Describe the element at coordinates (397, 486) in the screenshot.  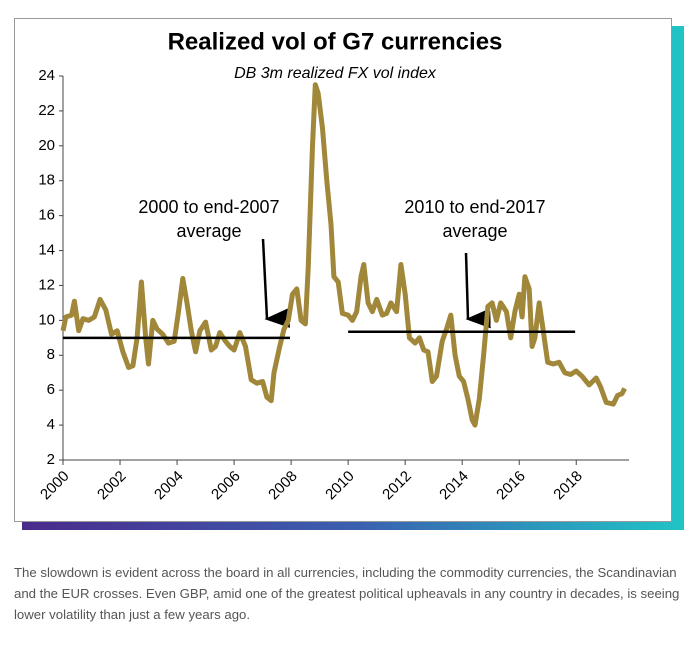
I see `x-tick-label: 2012` at that location.